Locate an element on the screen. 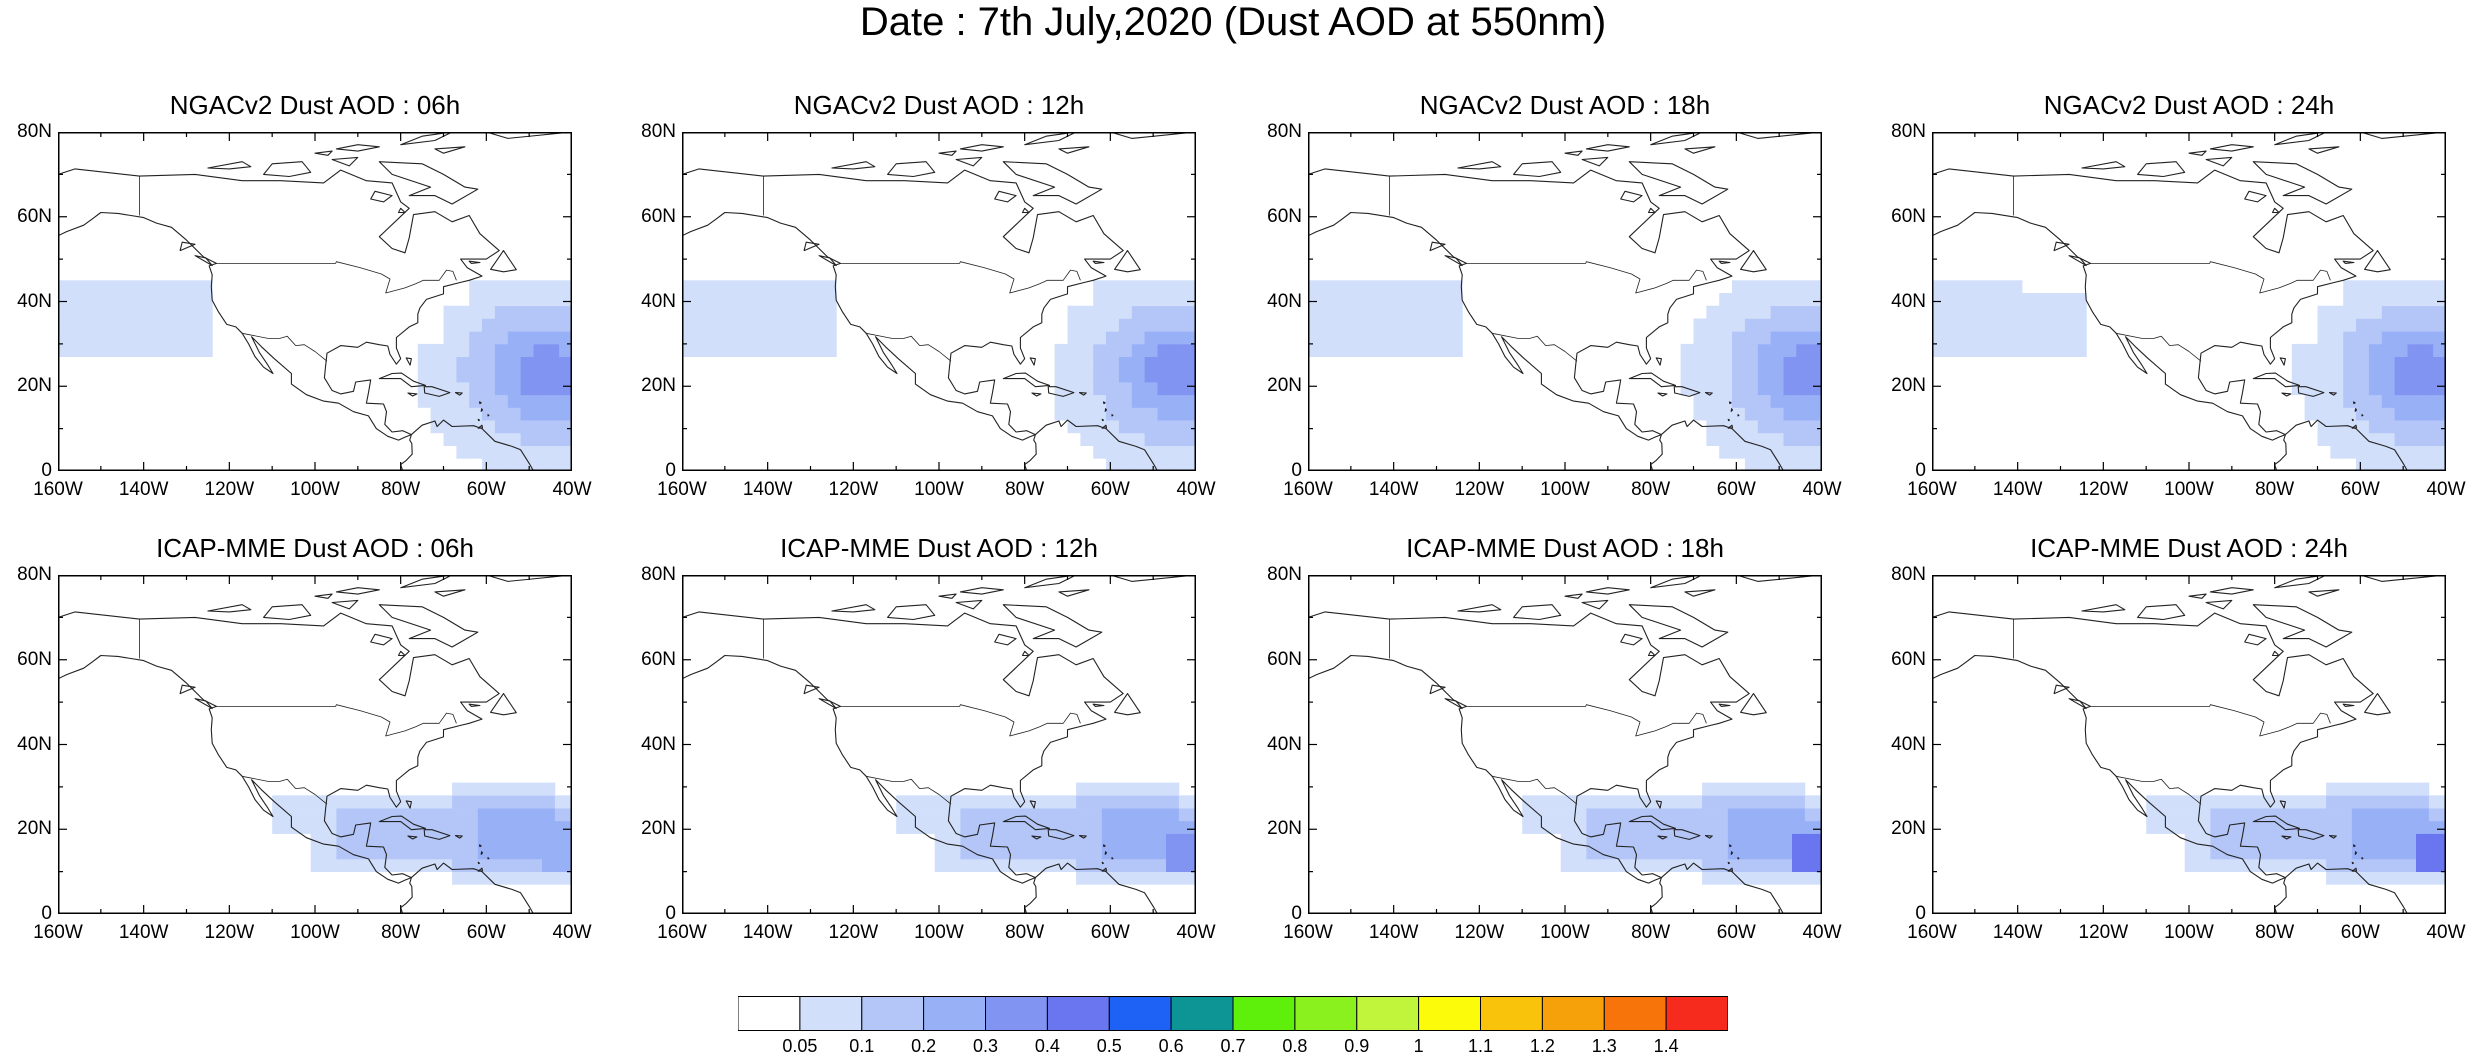 This screenshot has width=2466, height=1056. x-tick-label: 80W is located at coordinates (2275, 932).